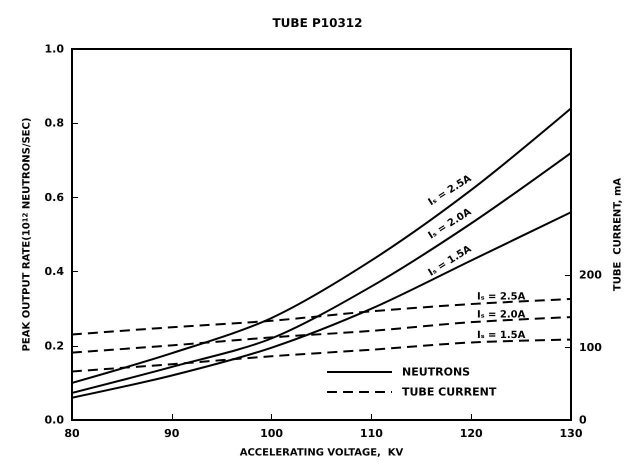 The height and width of the screenshot is (473, 635). What do you see at coordinates (54, 197) in the screenshot?
I see `y-tick-label: 0.6` at bounding box center [54, 197].